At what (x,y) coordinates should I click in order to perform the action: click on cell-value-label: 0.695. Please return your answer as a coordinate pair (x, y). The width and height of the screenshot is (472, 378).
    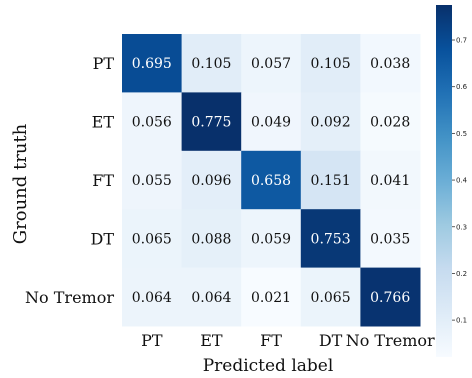
    Looking at the image, I should click on (152, 64).